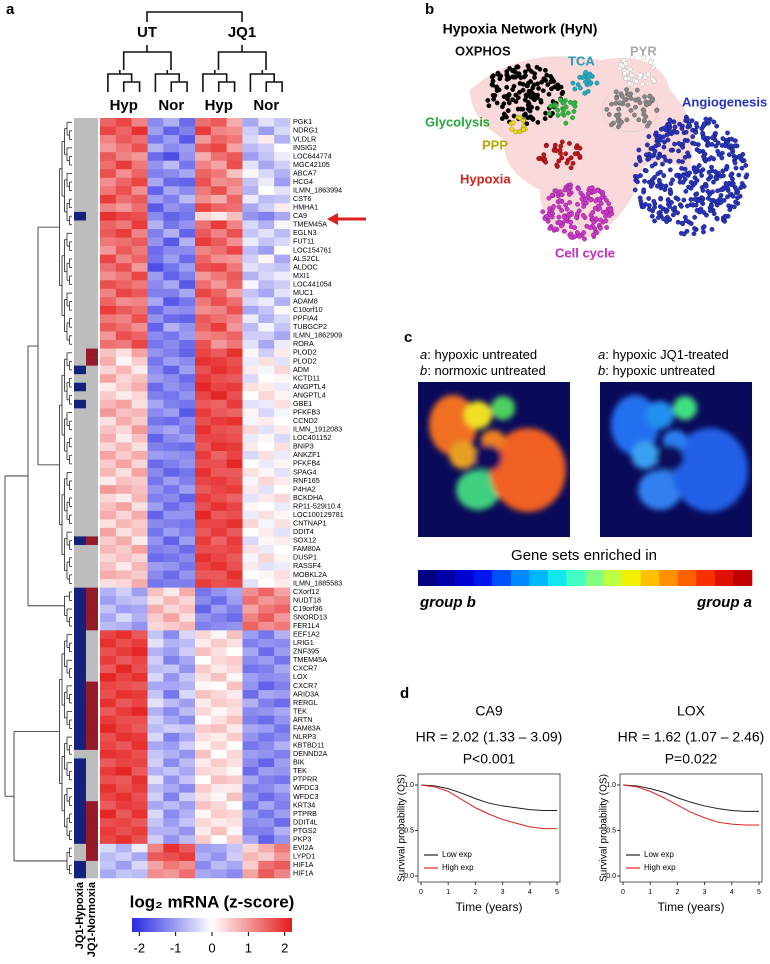  Describe the element at coordinates (305, 232) in the screenshot. I see `gene-label: EGLN3` at that location.